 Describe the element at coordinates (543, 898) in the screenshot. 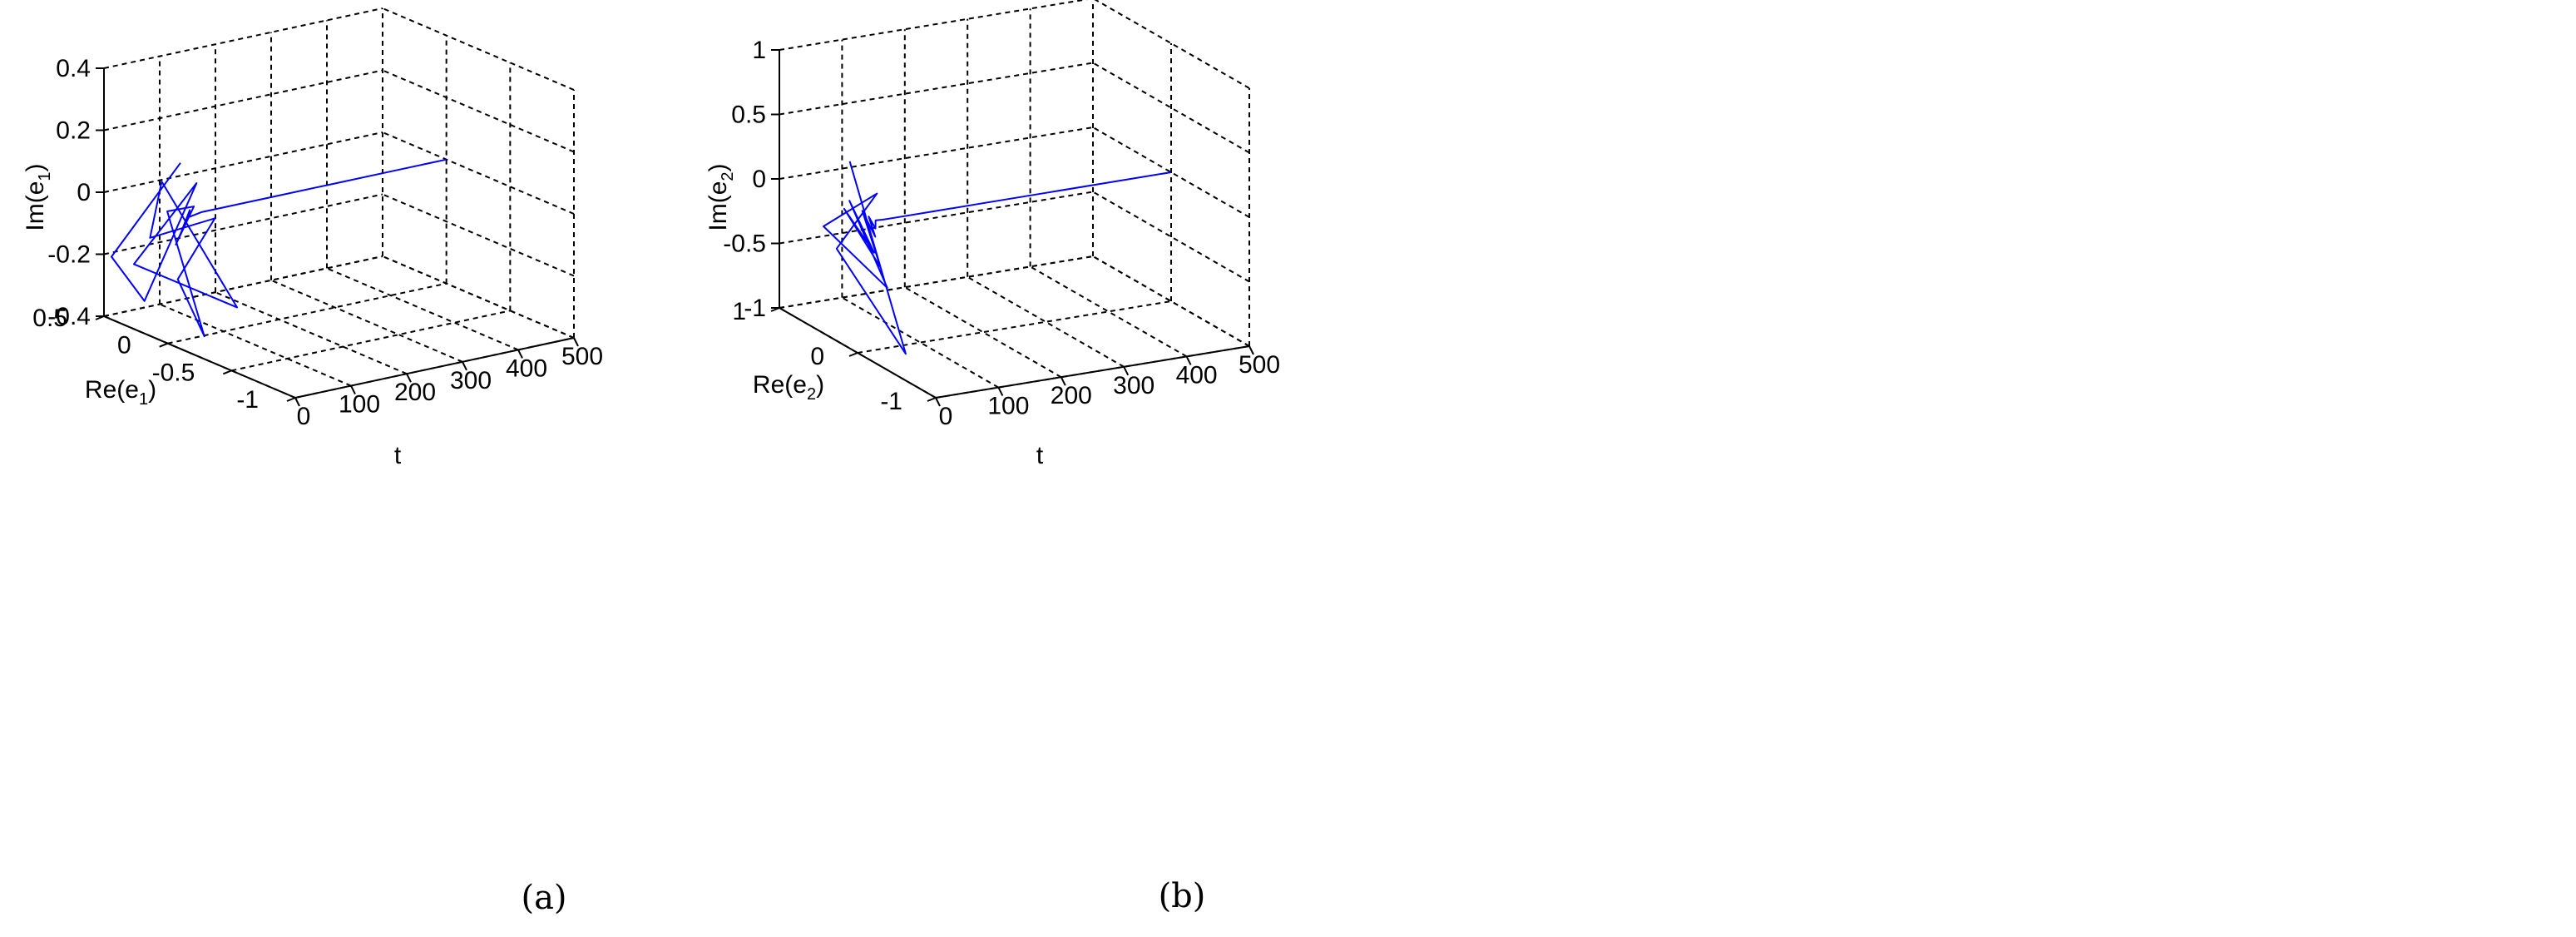

I see `panel-label: (a)` at that location.